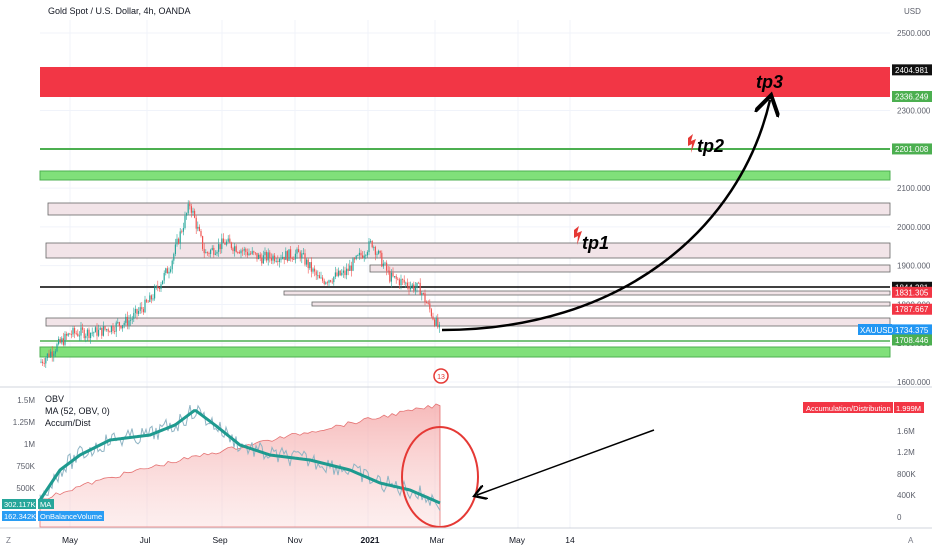  Describe the element at coordinates (440, 477) in the screenshot. I see `highlight-circle` at that location.